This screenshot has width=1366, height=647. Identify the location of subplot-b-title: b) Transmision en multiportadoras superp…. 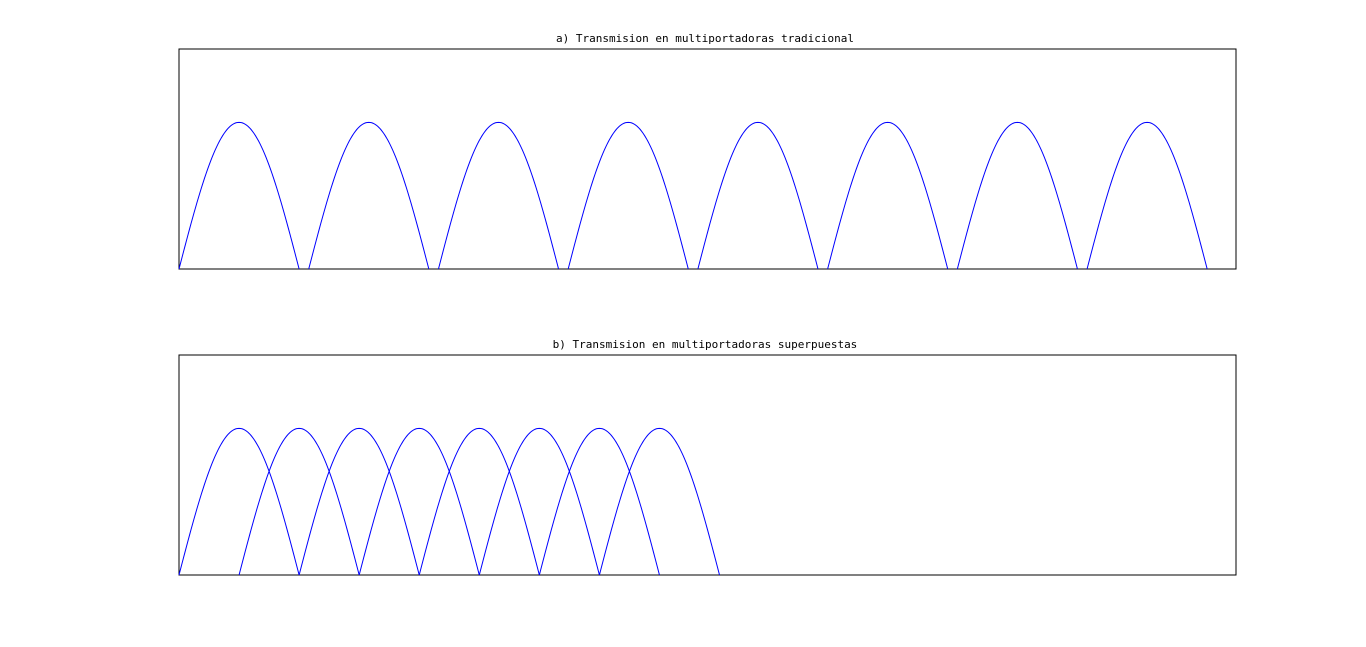
(705, 344).